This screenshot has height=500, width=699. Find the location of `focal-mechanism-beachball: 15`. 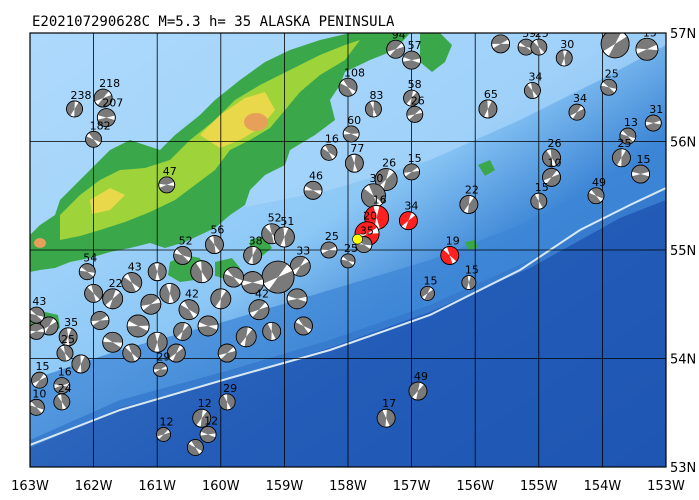

focal-mechanism-beachball: 15 is located at coordinates (40, 374).